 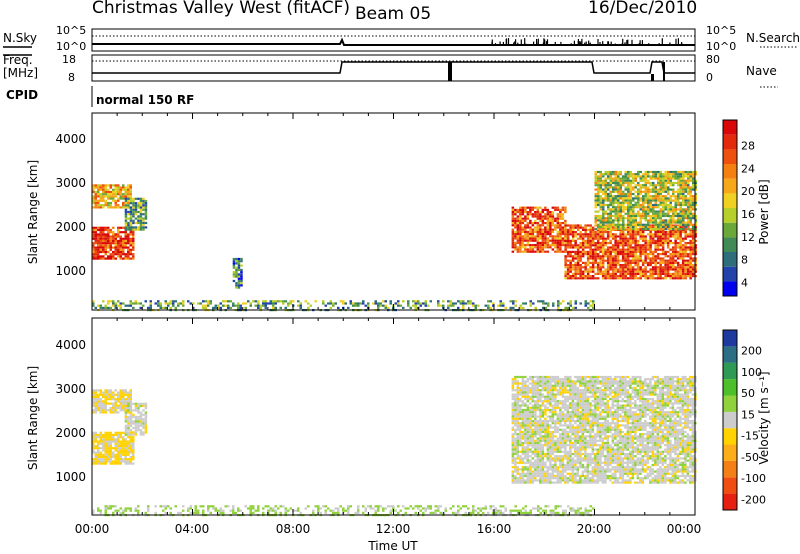 What do you see at coordinates (33, 212) in the screenshot?
I see `power-ylabel: Slant Range [km]` at bounding box center [33, 212].